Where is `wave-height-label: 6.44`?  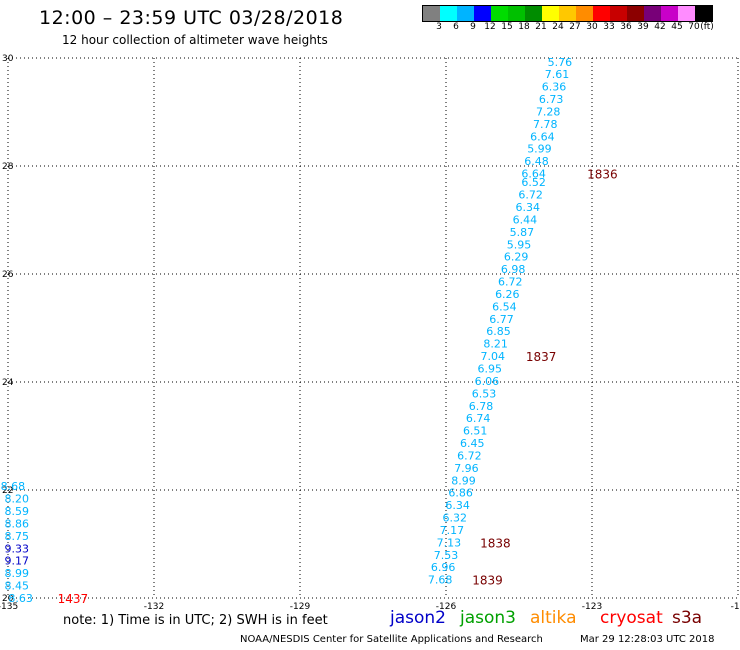
wave-height-label: 6.44 is located at coordinates (525, 219).